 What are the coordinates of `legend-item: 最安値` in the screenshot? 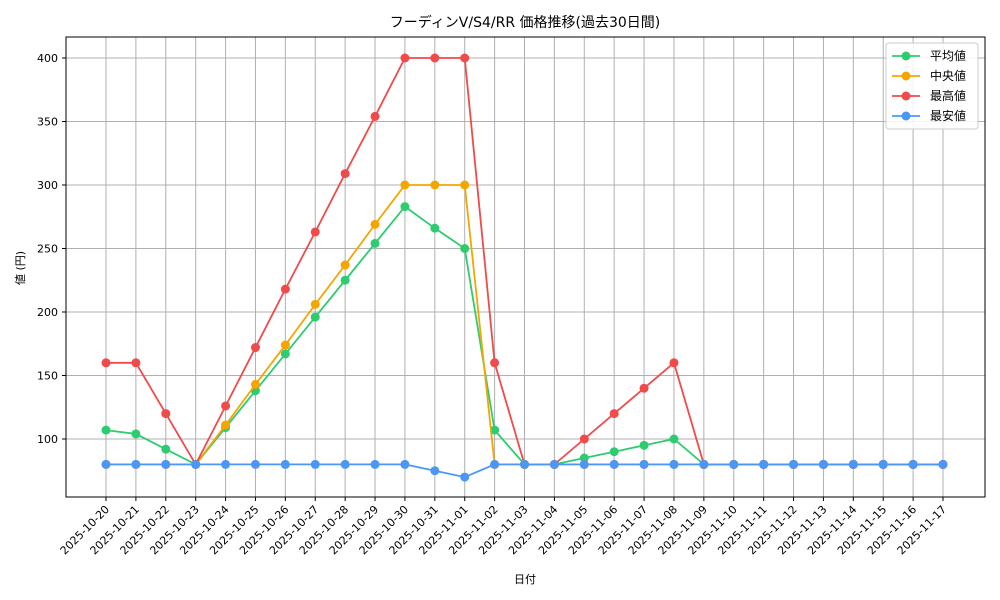 It's located at (929, 115).